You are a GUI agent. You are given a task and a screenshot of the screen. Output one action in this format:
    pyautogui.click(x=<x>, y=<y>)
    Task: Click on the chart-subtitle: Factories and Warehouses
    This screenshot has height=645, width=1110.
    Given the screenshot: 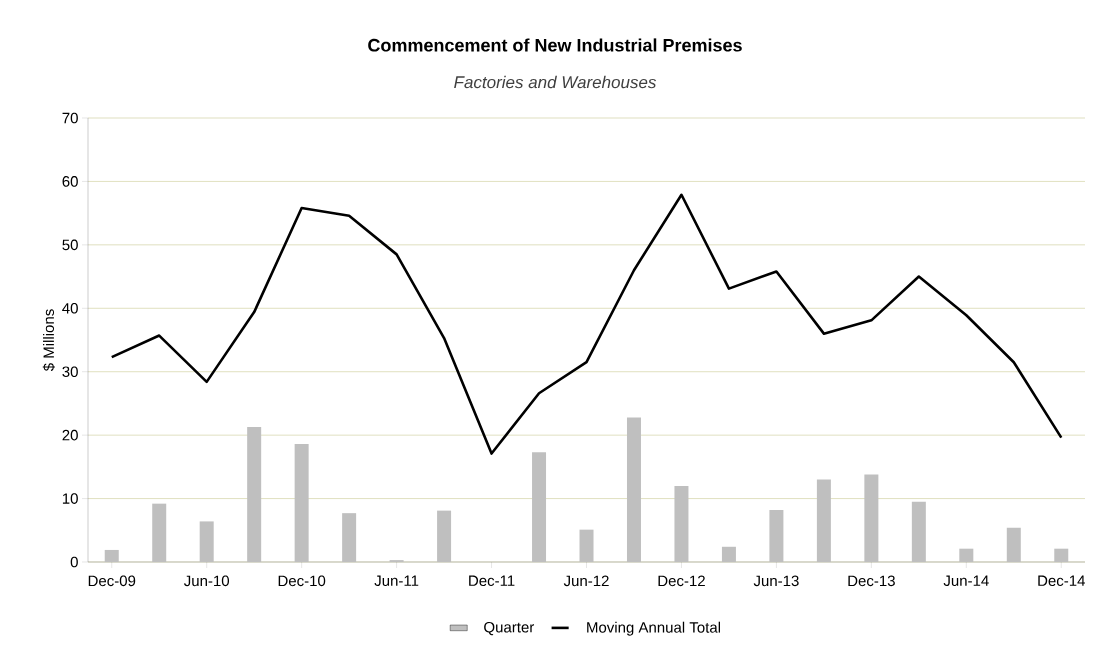 What is the action you would take?
    pyautogui.click(x=555, y=82)
    